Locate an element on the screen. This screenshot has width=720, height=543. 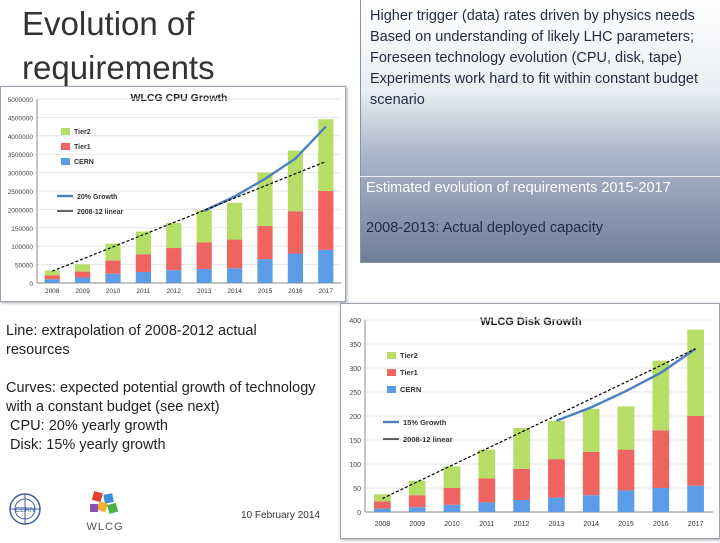
bar-cern-2015 is located at coordinates (265, 271).